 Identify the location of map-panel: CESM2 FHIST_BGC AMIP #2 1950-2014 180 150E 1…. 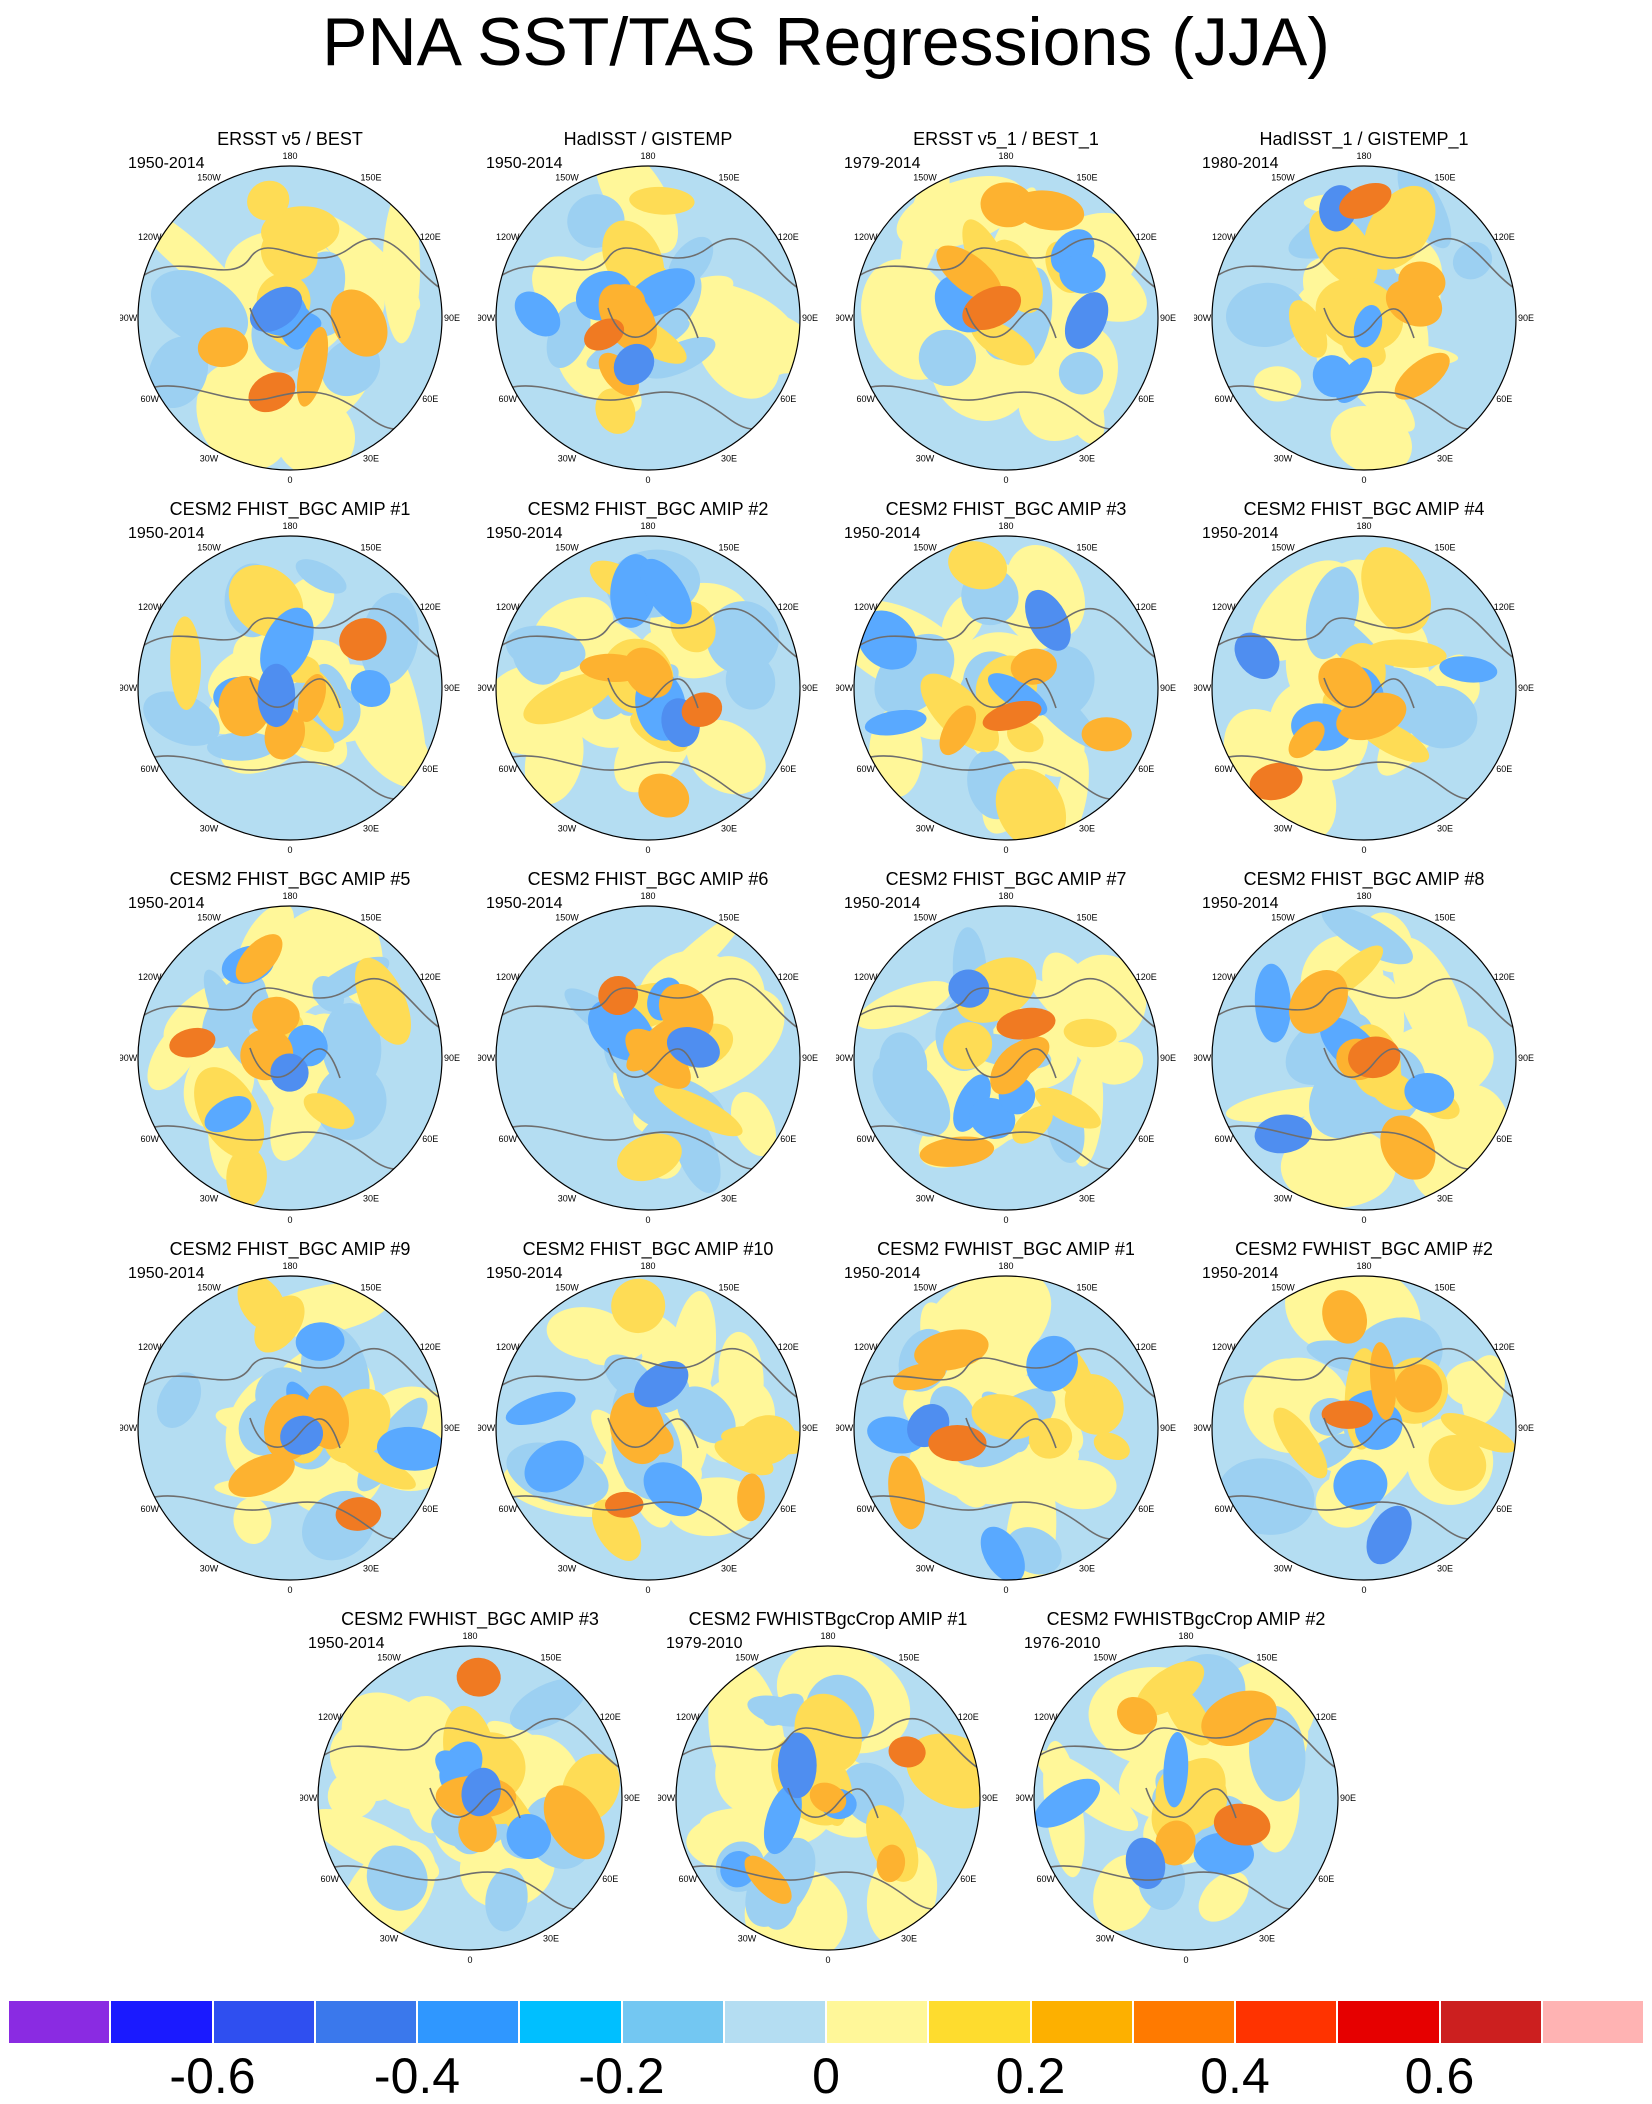
(648, 678).